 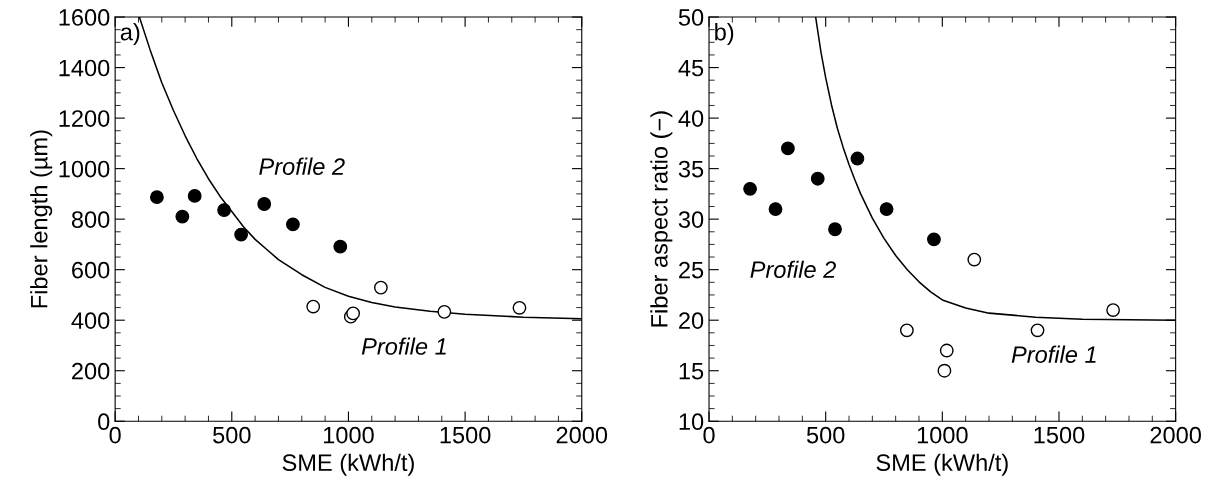 I want to click on y-tick-label: 15, so click(x=691, y=371).